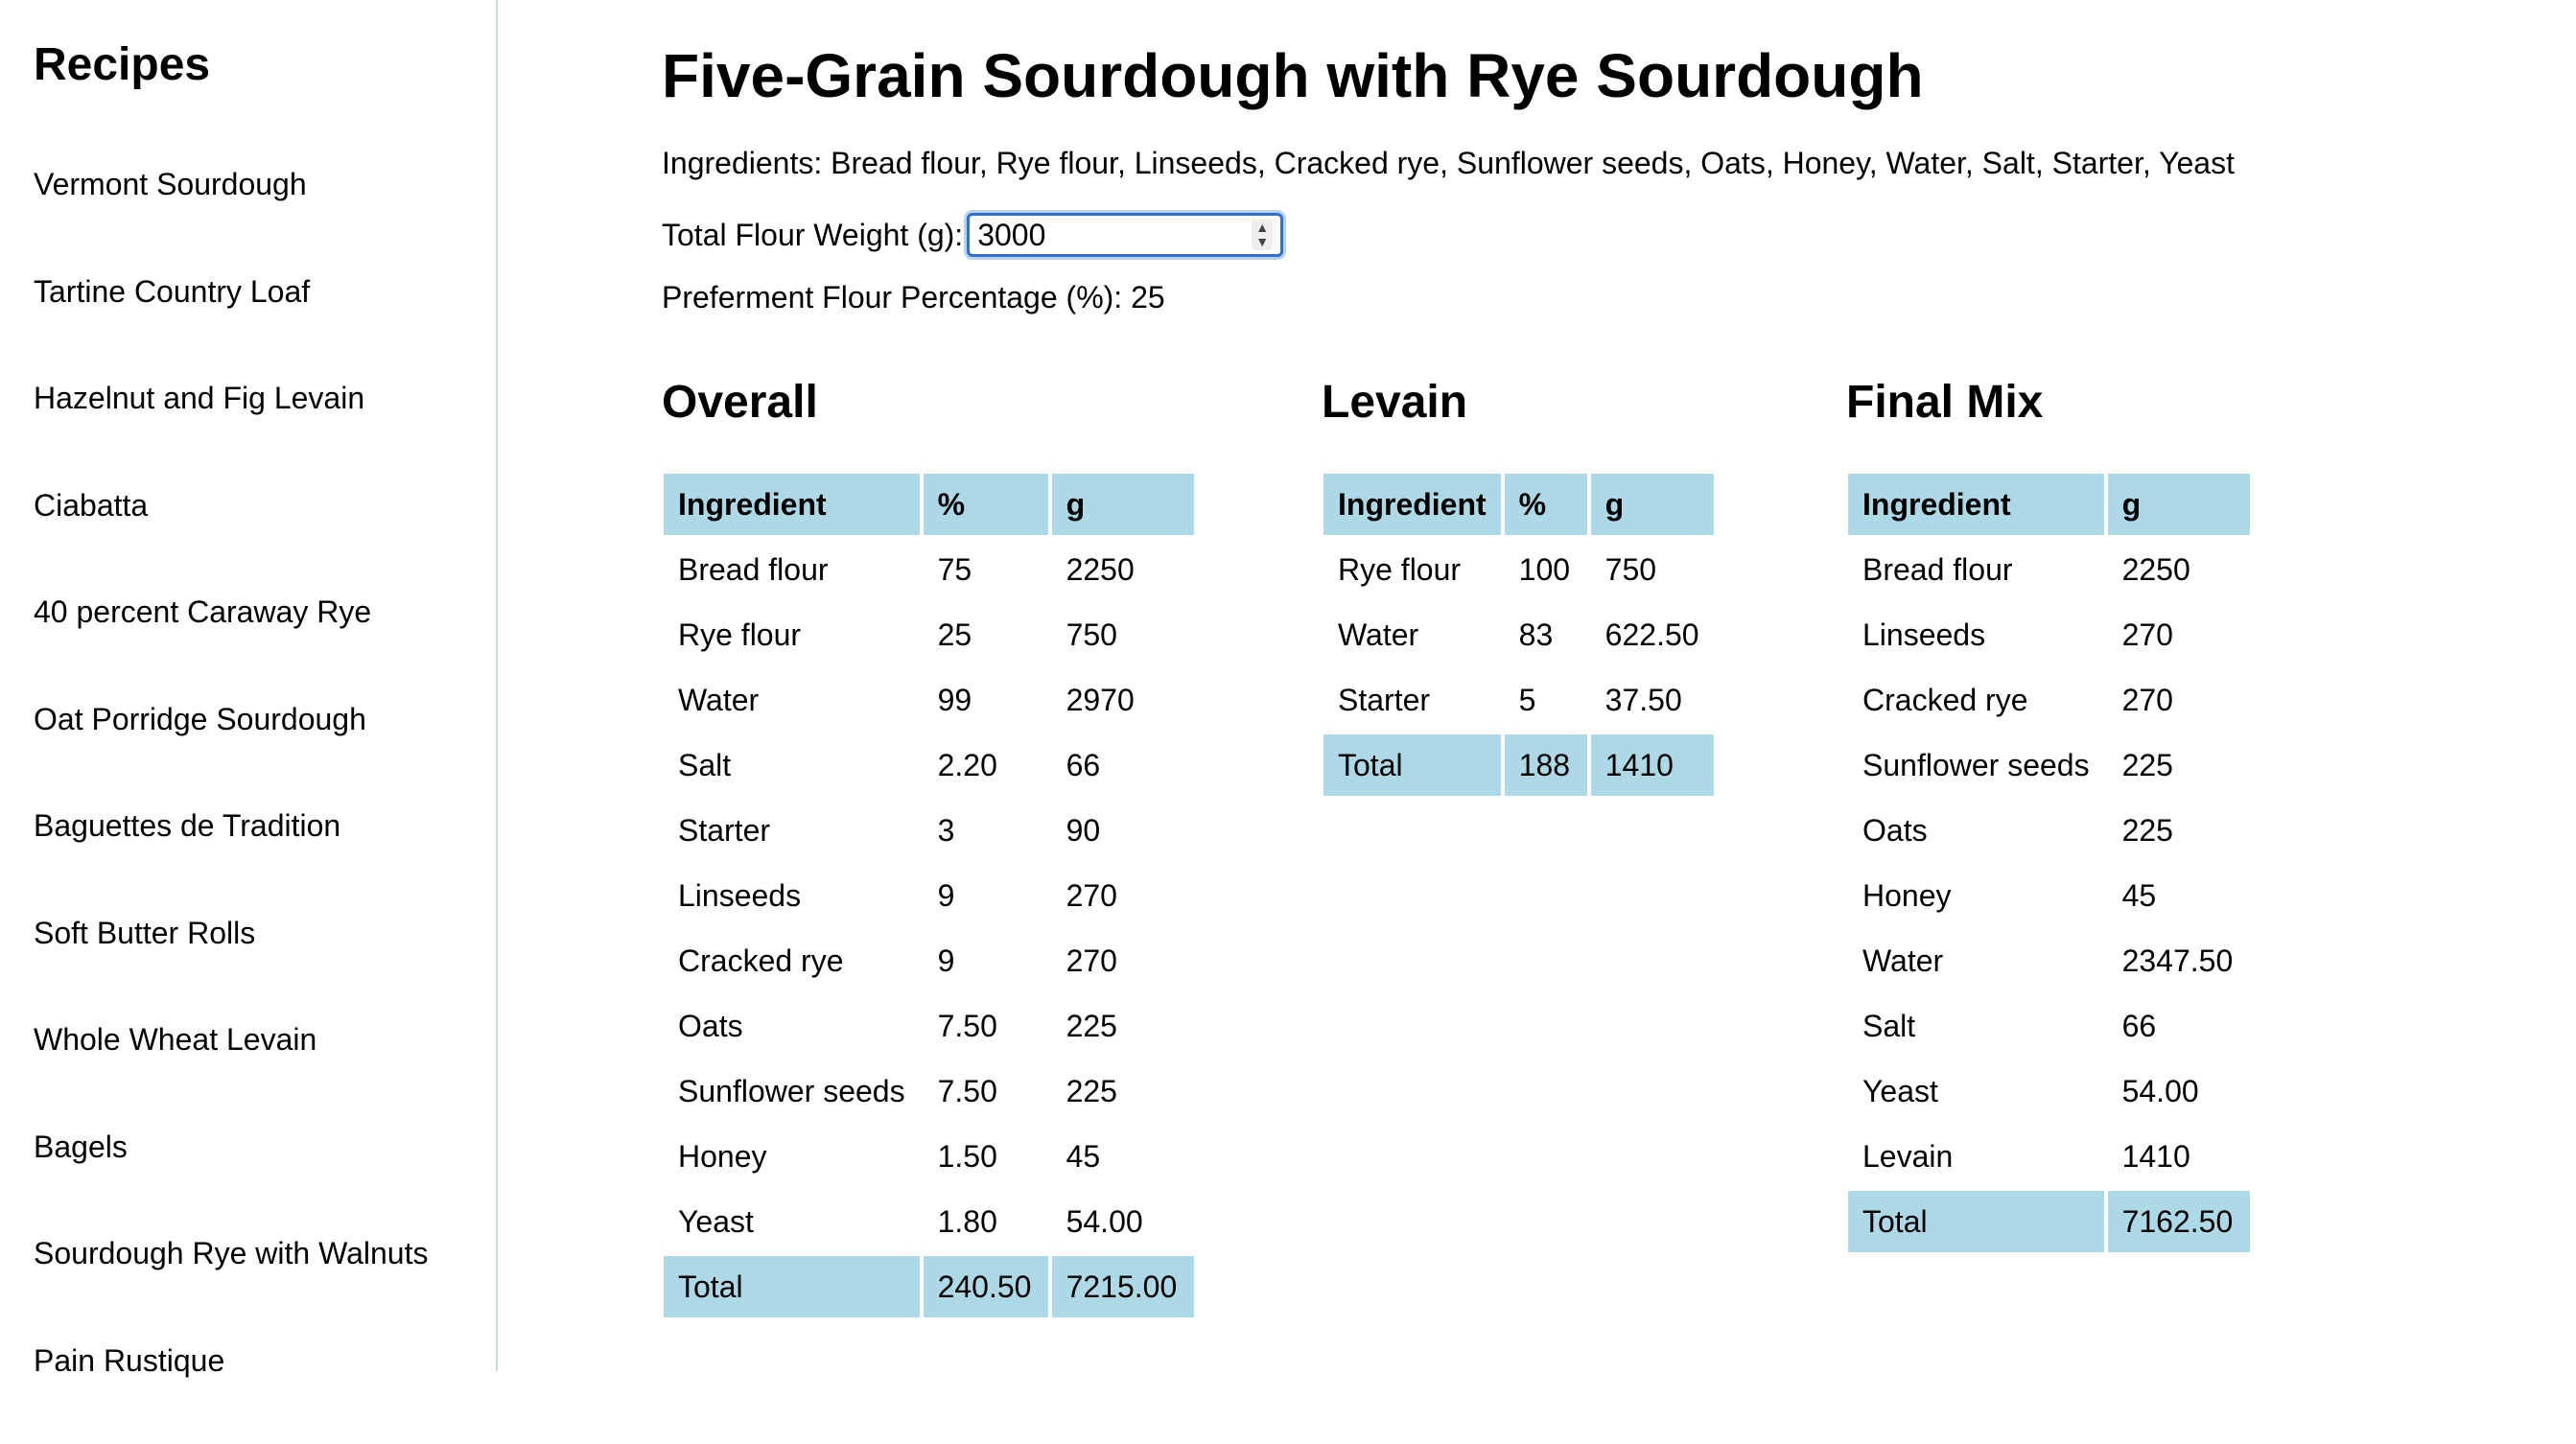 This screenshot has width=2576, height=1444. Describe the element at coordinates (1262, 228) in the screenshot. I see `spinner-up-icon: ▲` at that location.